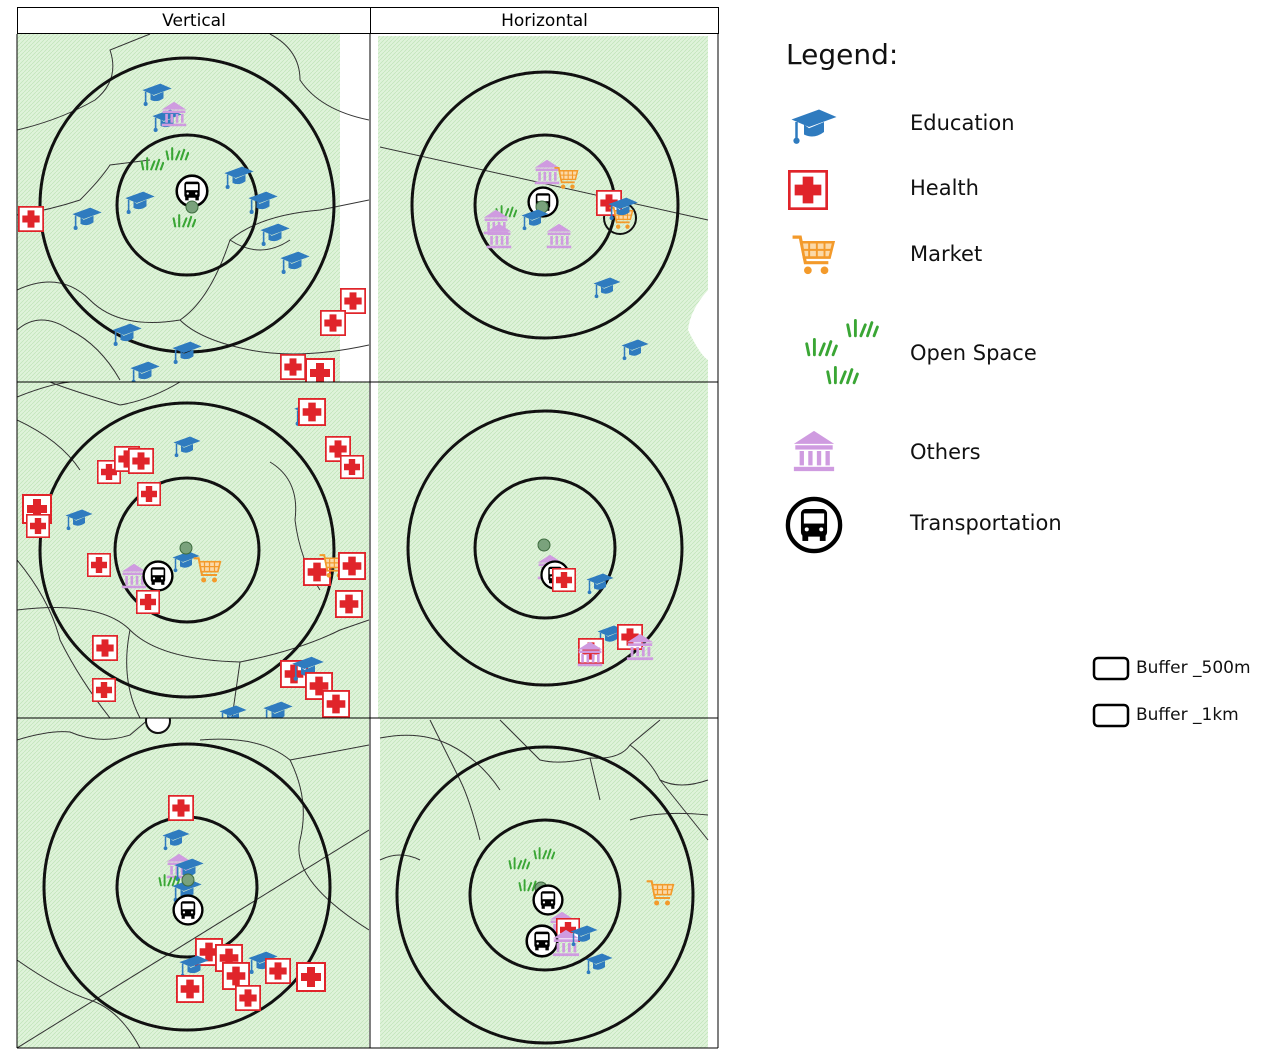 The width and height of the screenshot is (1264, 1049). I want to click on buffer-1km-swatch, so click(1111, 715).